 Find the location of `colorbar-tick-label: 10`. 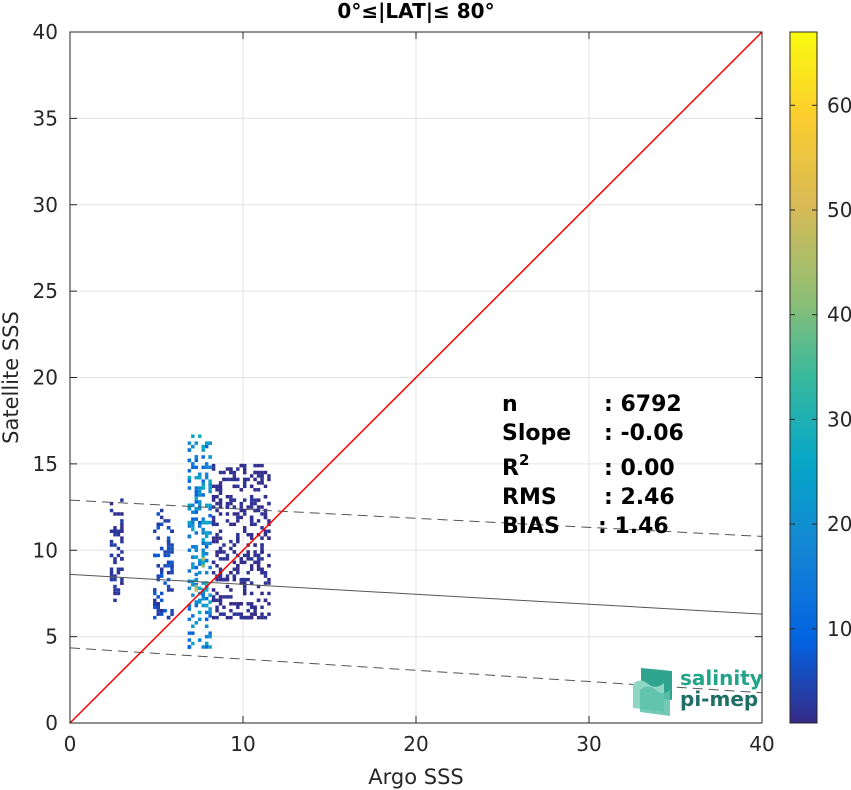

colorbar-tick-label: 10 is located at coordinates (839, 629).